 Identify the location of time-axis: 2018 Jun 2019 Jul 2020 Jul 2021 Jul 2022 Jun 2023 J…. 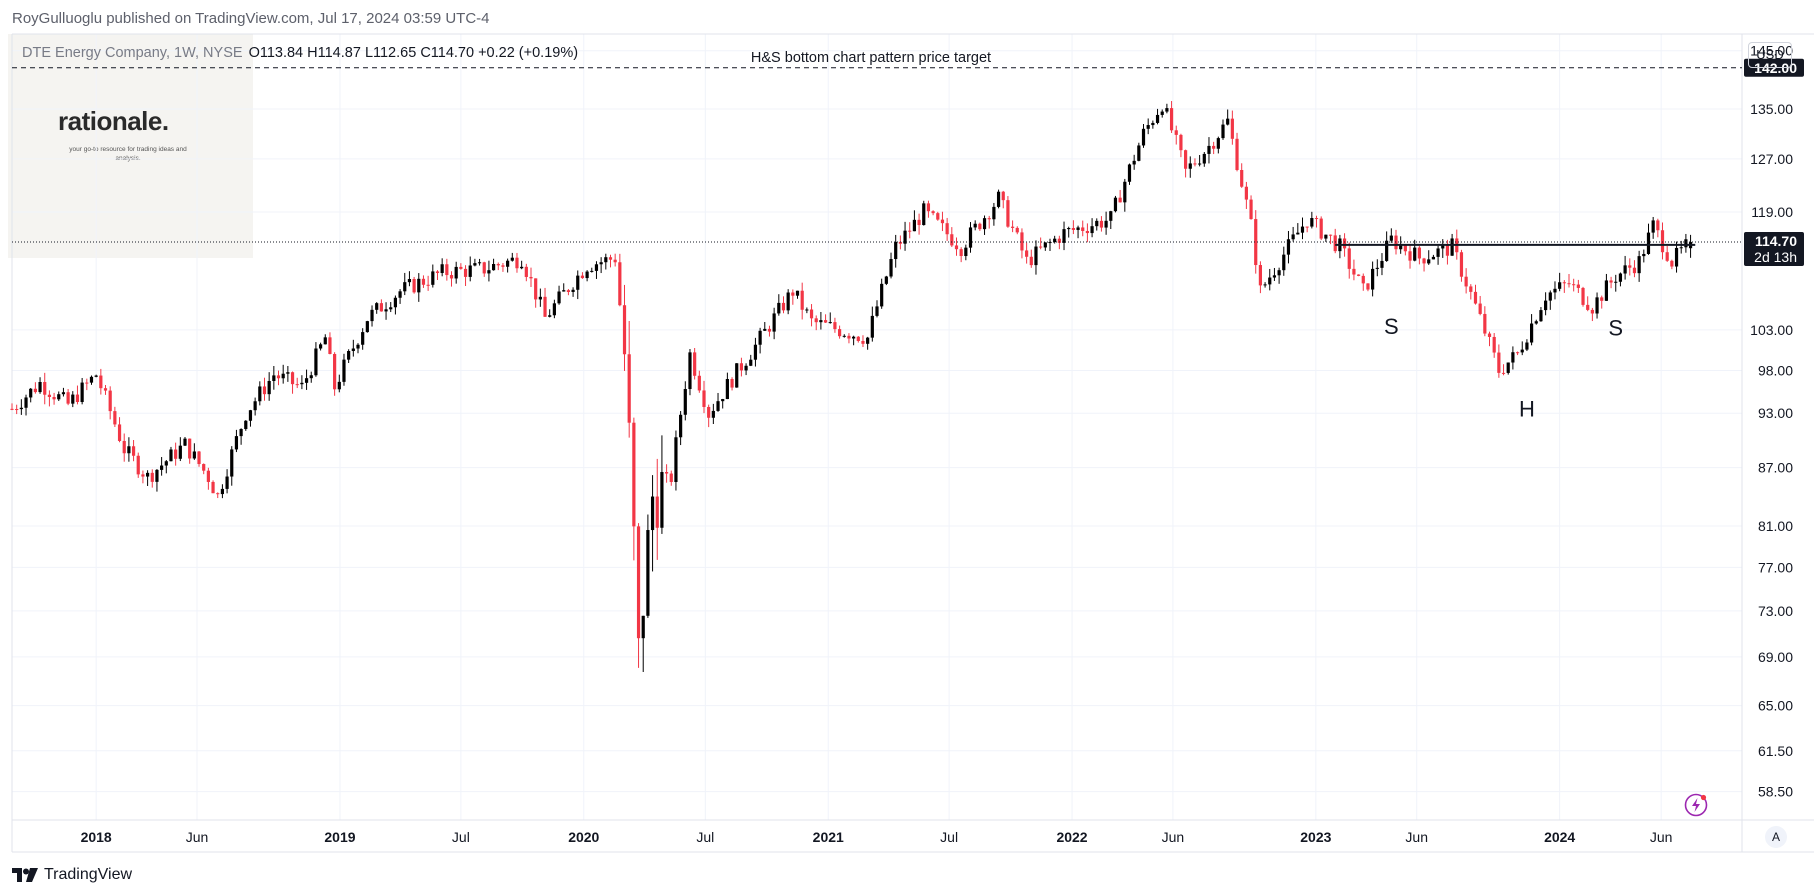
(877, 837).